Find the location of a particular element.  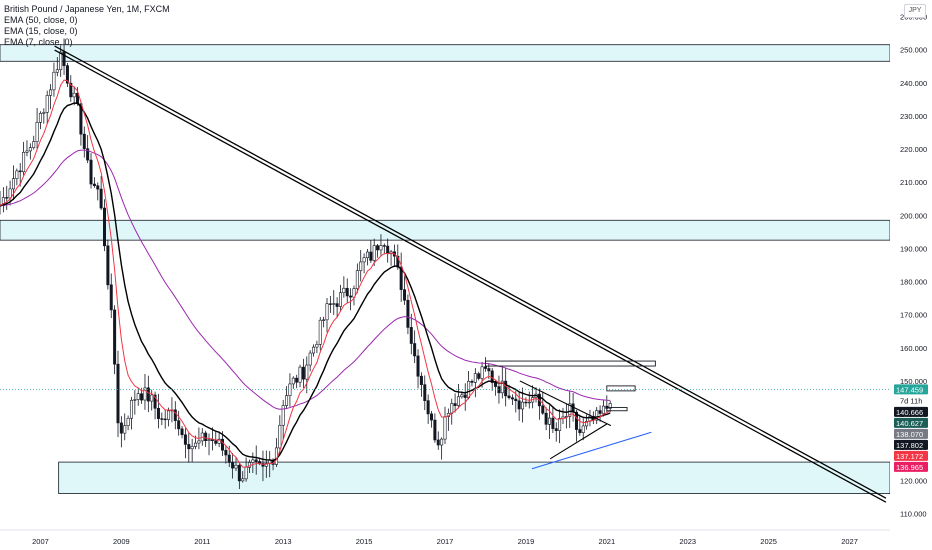

y-tick-label: 180.000 is located at coordinates (913, 282).